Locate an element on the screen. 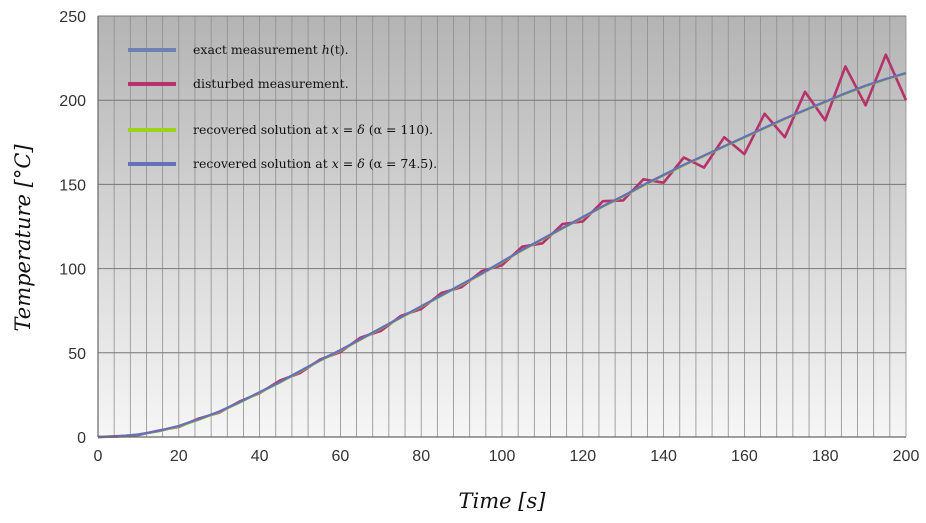 This screenshot has height=523, width=926. x-axis-title: Time [s] is located at coordinates (503, 501).